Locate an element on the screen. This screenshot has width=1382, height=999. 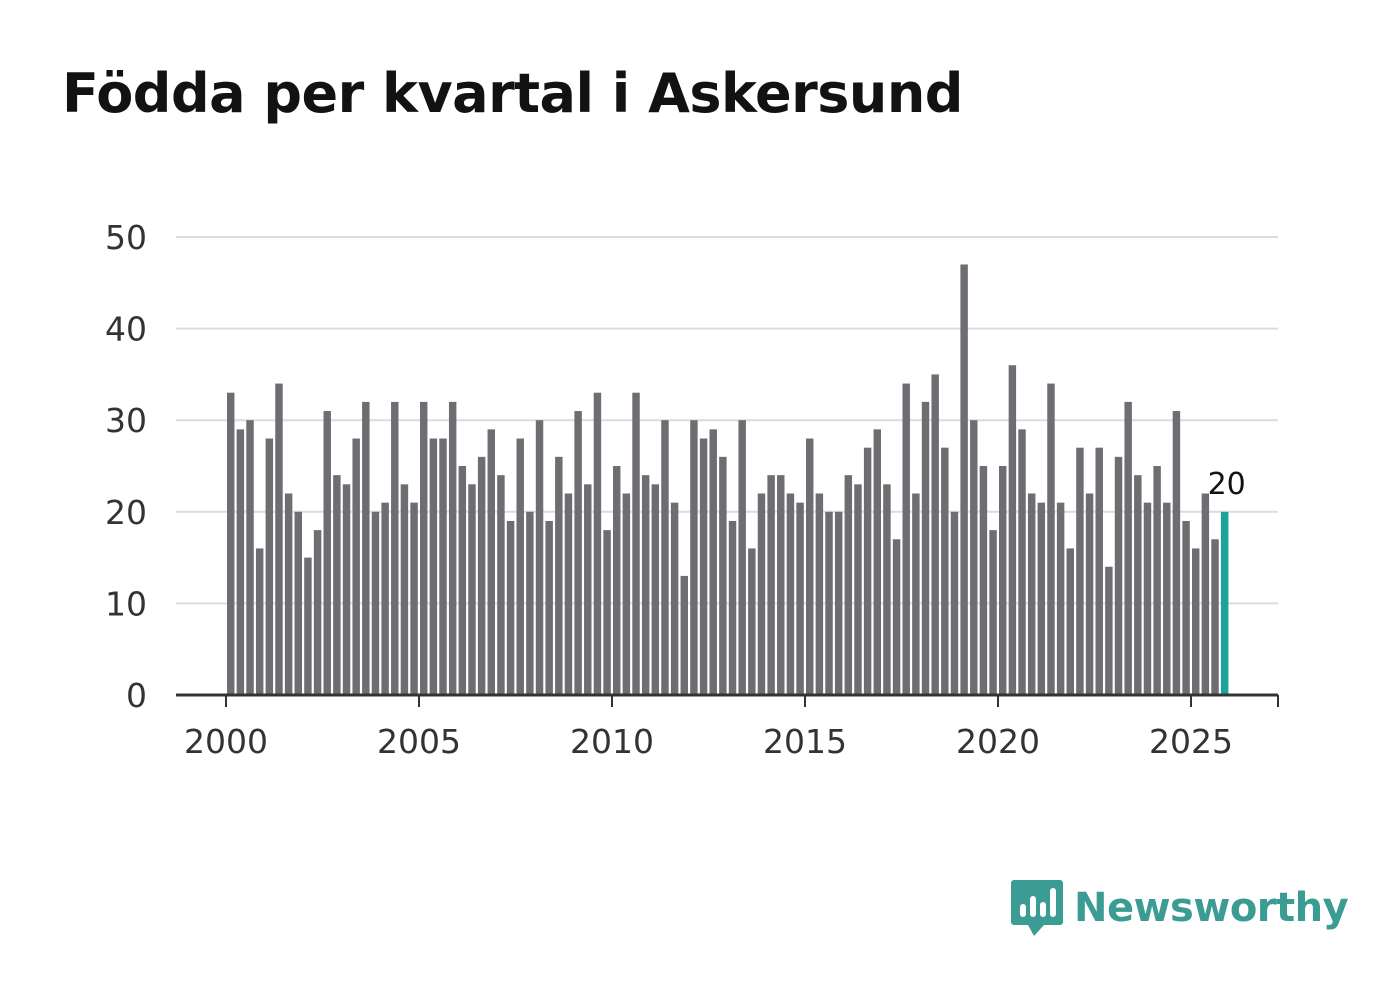
chart-title: Födda per kvartal i Askersund is located at coordinates (512, 93).